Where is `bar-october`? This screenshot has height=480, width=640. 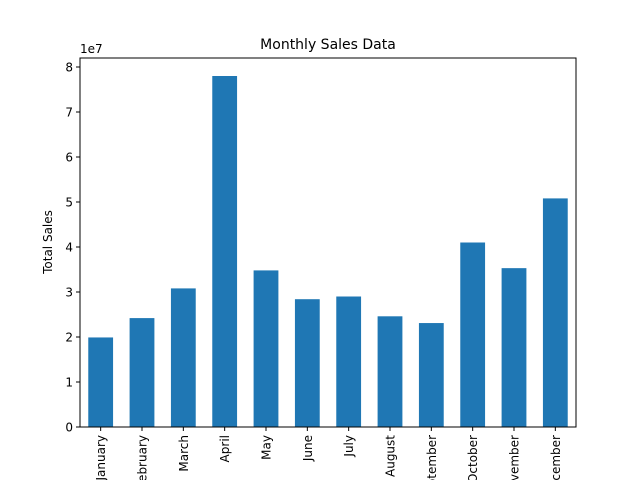 bar-october is located at coordinates (473, 334).